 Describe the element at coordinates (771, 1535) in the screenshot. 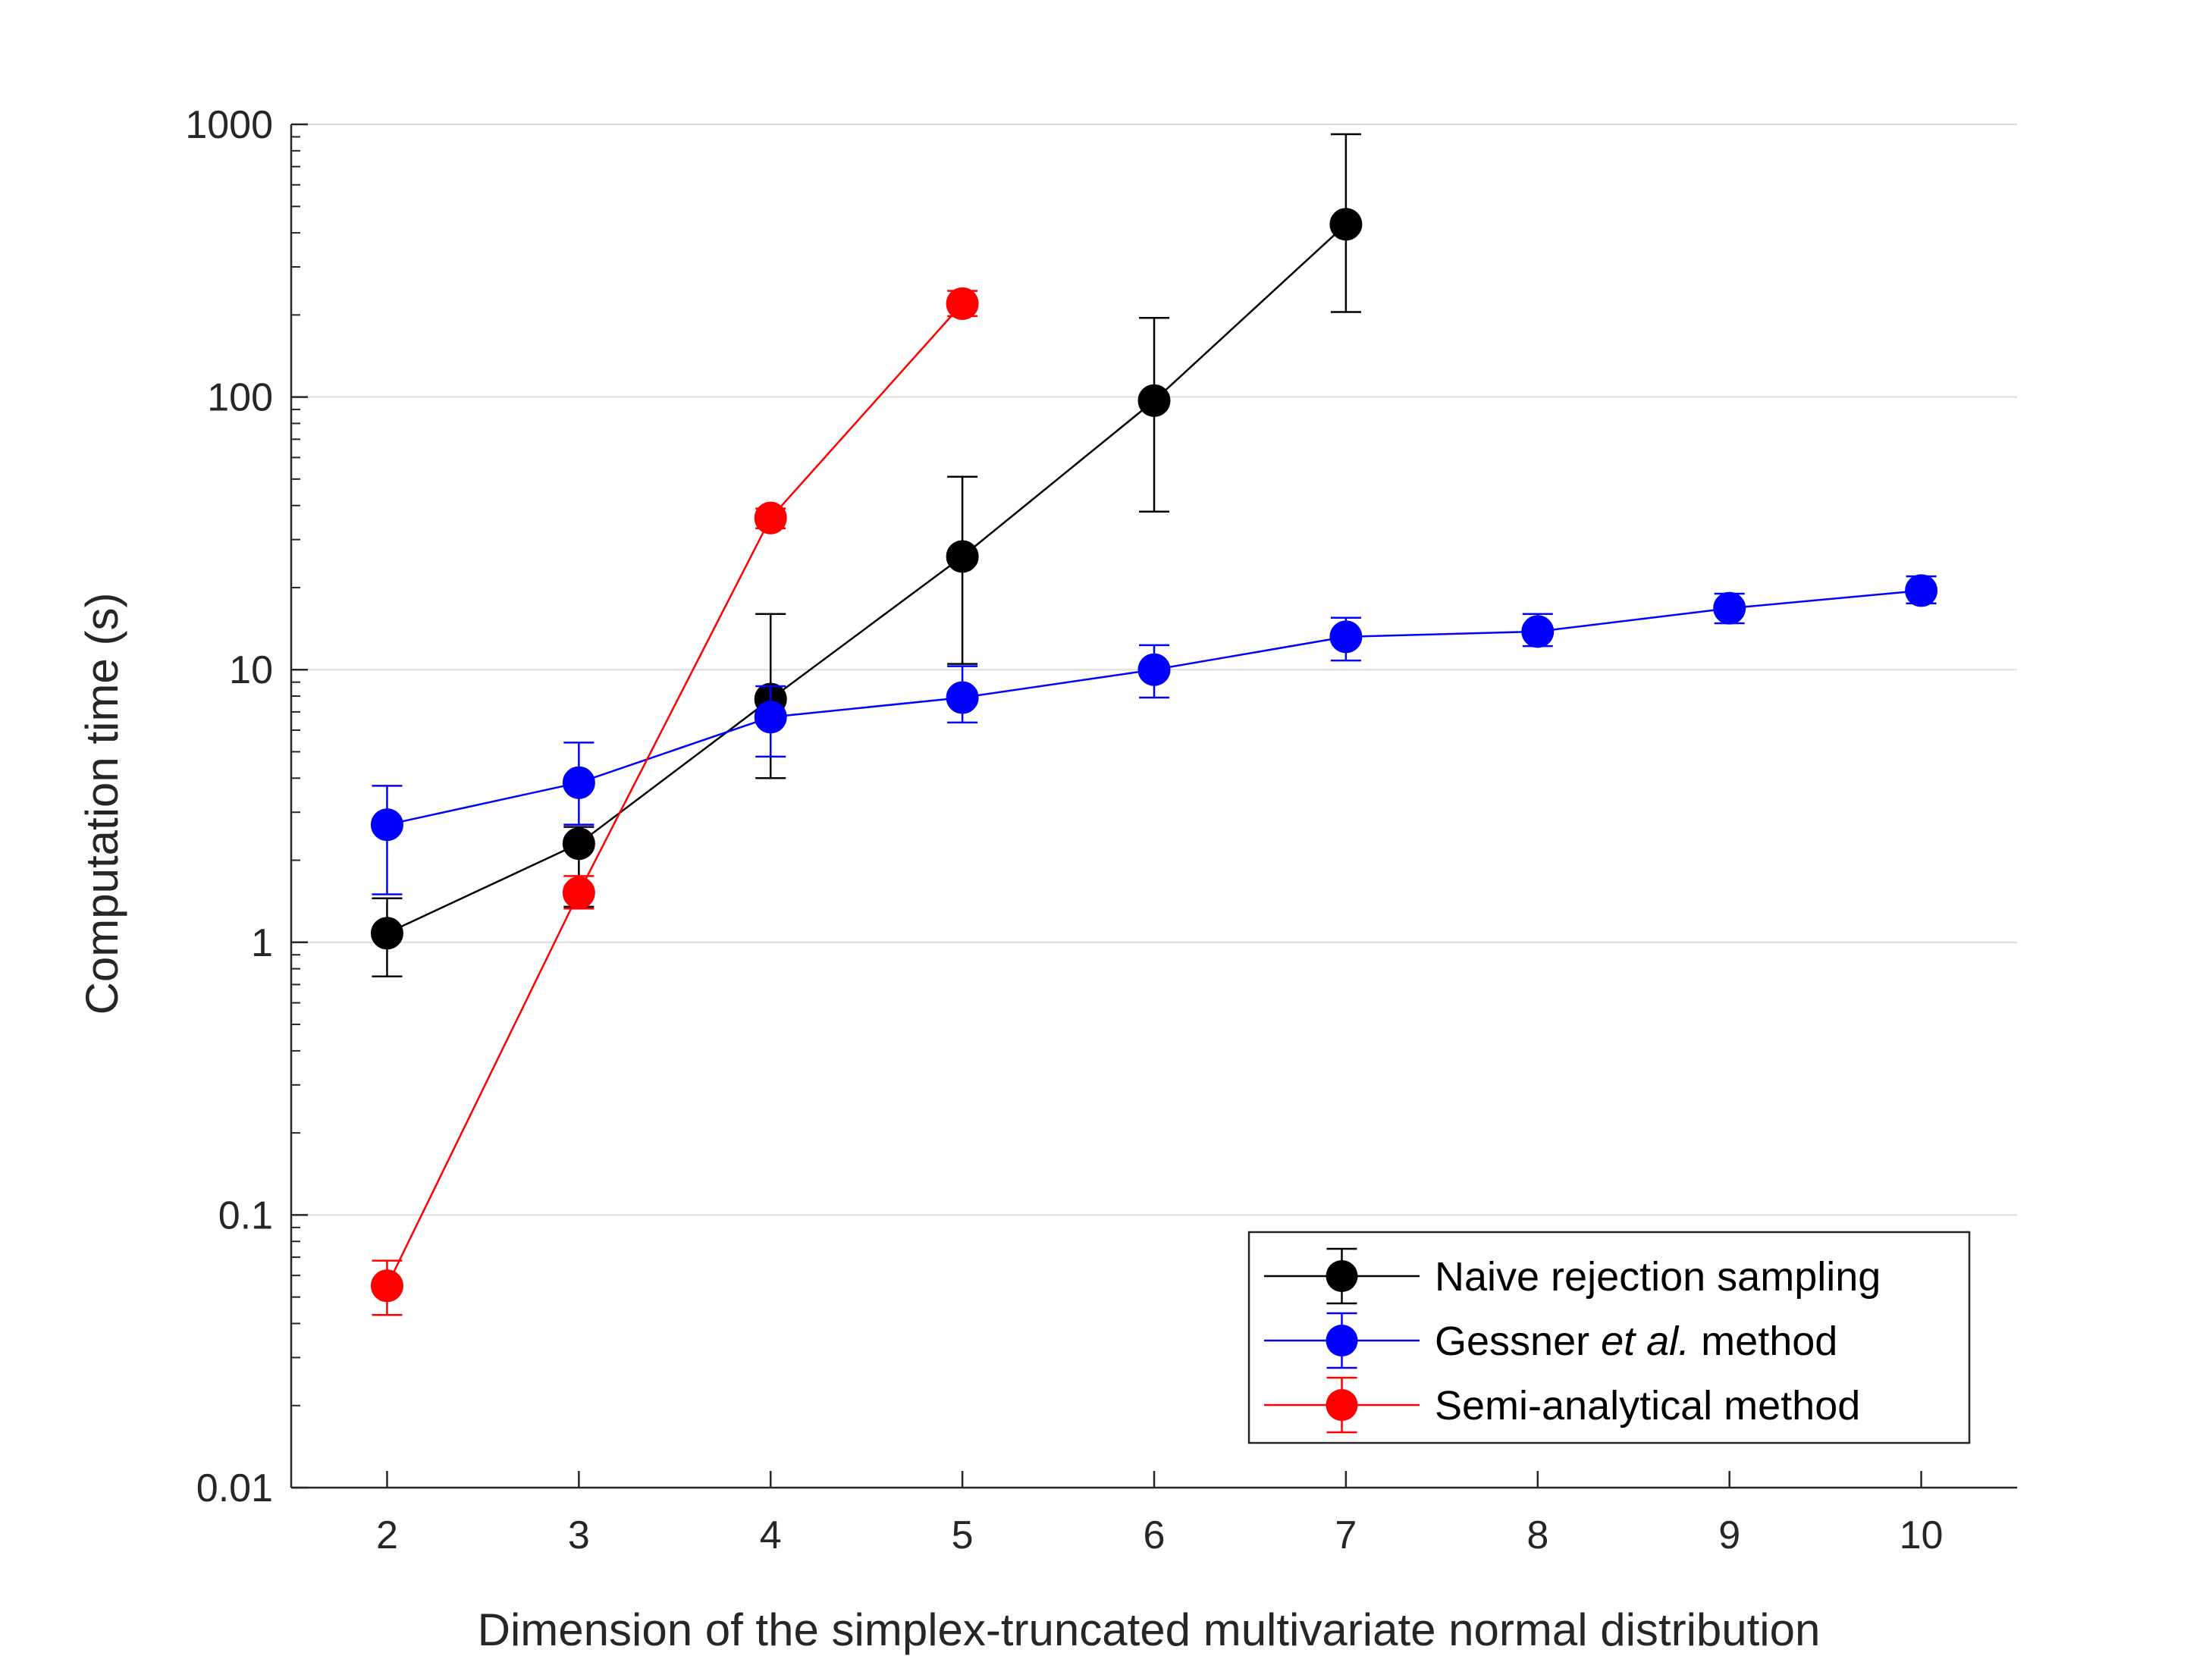

I see `x-tick-label: 4` at that location.